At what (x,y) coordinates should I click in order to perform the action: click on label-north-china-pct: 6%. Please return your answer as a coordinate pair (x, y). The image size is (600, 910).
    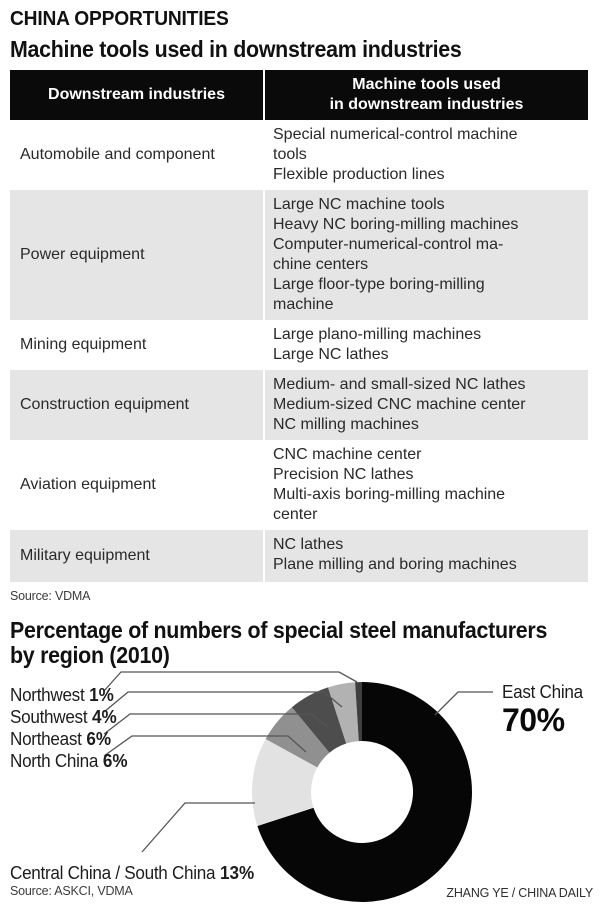
    Looking at the image, I should click on (115, 761).